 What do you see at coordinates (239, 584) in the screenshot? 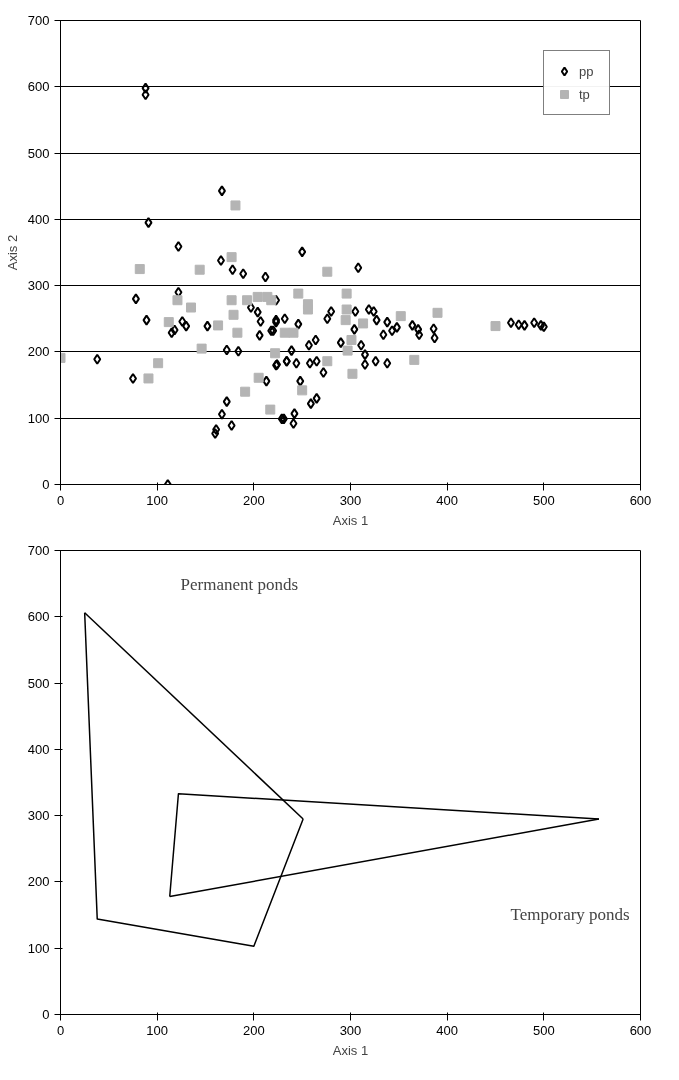
I see `annotation: Permanent ponds` at bounding box center [239, 584].